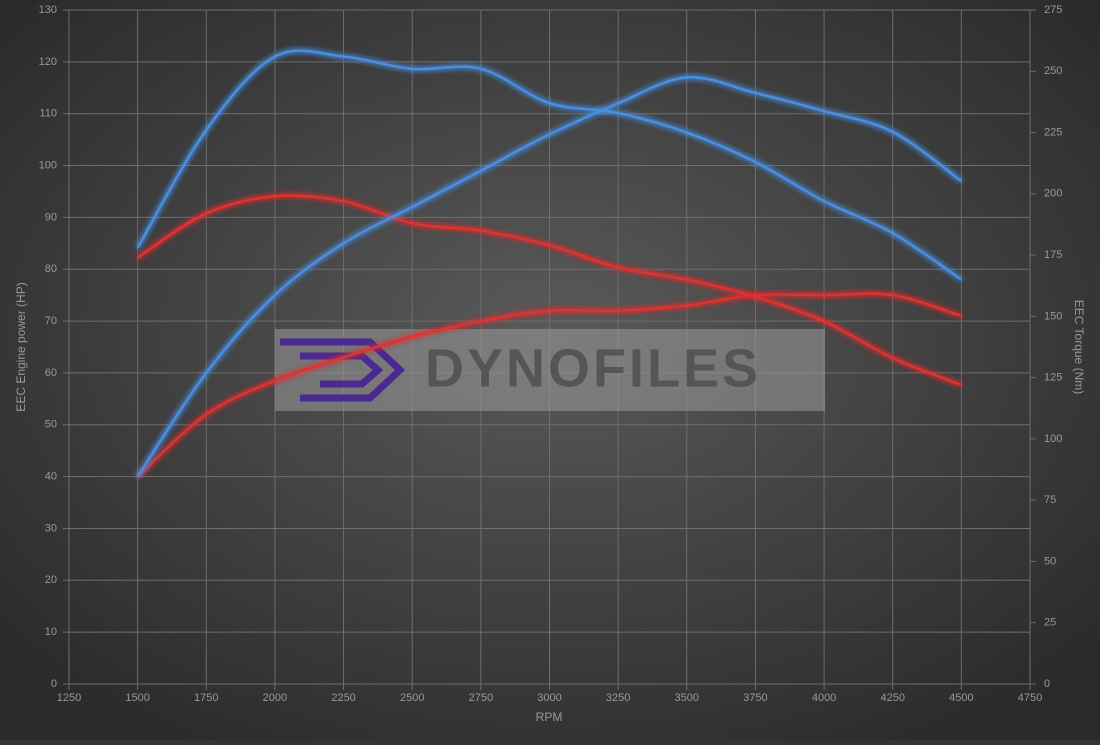 This screenshot has width=1100, height=745. Describe the element at coordinates (48, 10) in the screenshot. I see `y-tick-label: 130` at that location.